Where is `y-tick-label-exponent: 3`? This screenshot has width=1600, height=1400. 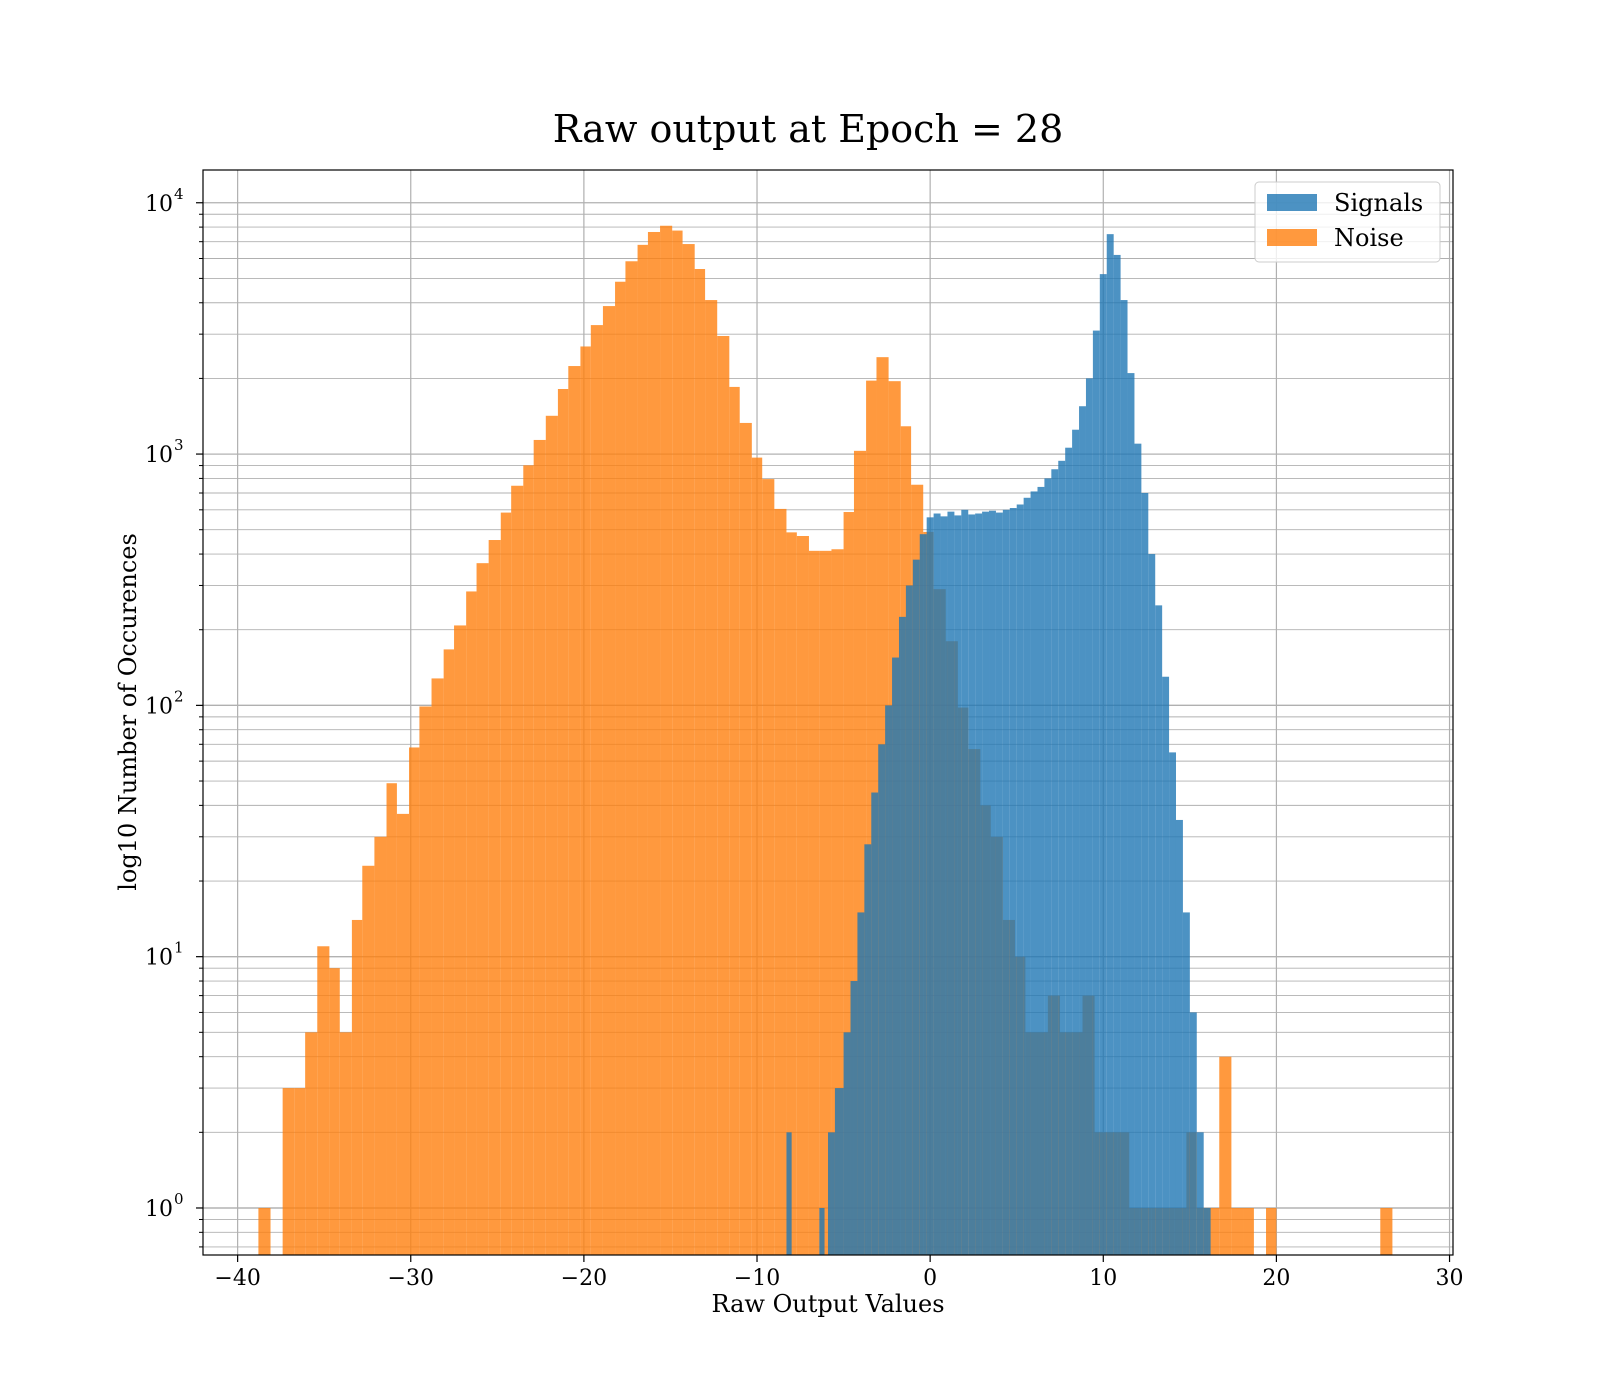
y-tick-label-exponent: 3 is located at coordinates (179, 445).